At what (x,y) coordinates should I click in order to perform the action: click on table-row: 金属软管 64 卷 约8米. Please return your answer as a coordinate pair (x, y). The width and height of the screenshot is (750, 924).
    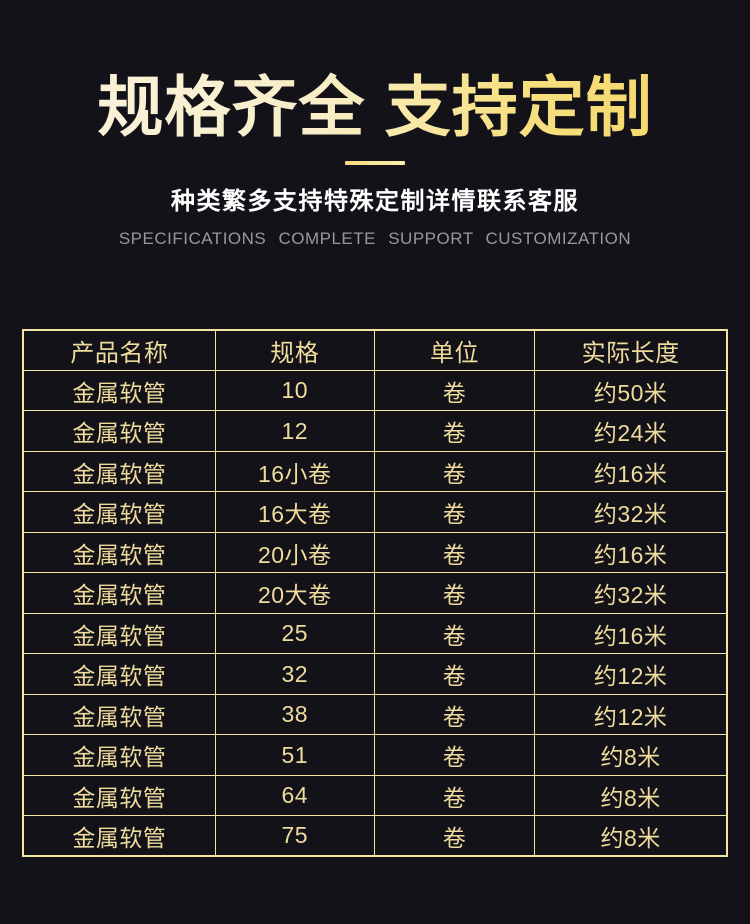
    Looking at the image, I should click on (375, 795).